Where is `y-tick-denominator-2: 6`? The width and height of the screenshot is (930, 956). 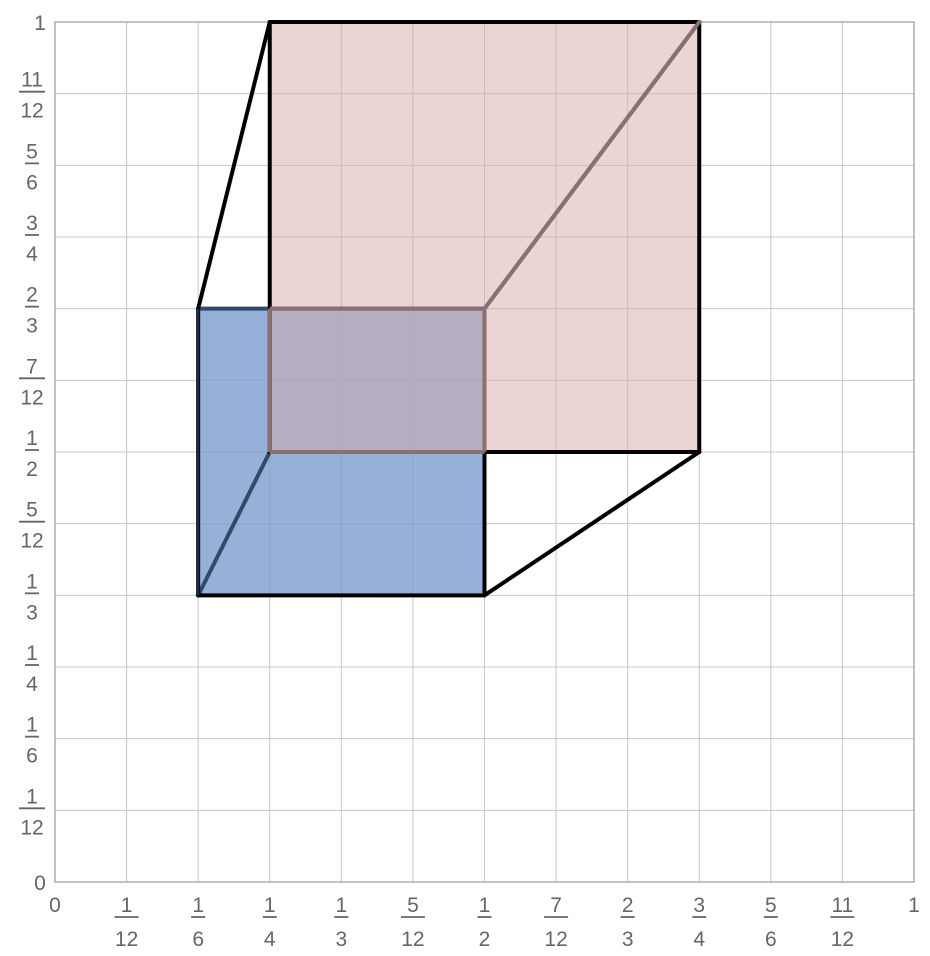
y-tick-denominator-2: 6 is located at coordinates (32, 756).